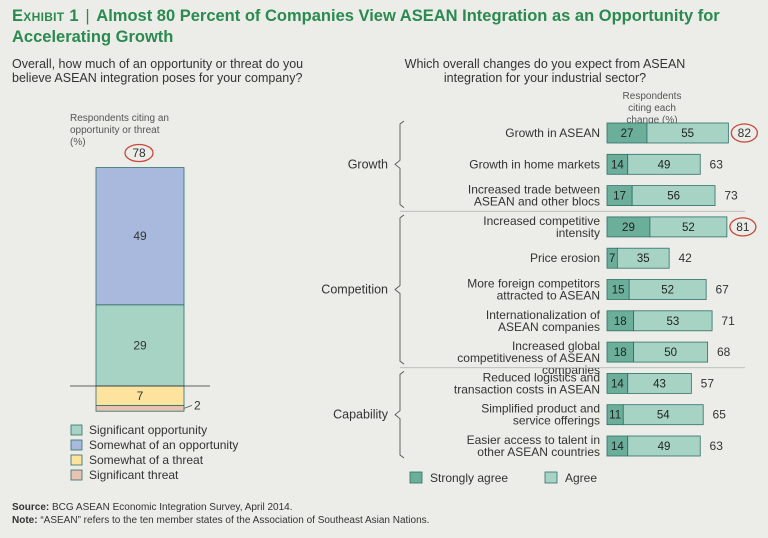 The image size is (768, 538). What do you see at coordinates (354, 290) in the screenshot?
I see `group-label-competition: Competition` at bounding box center [354, 290].